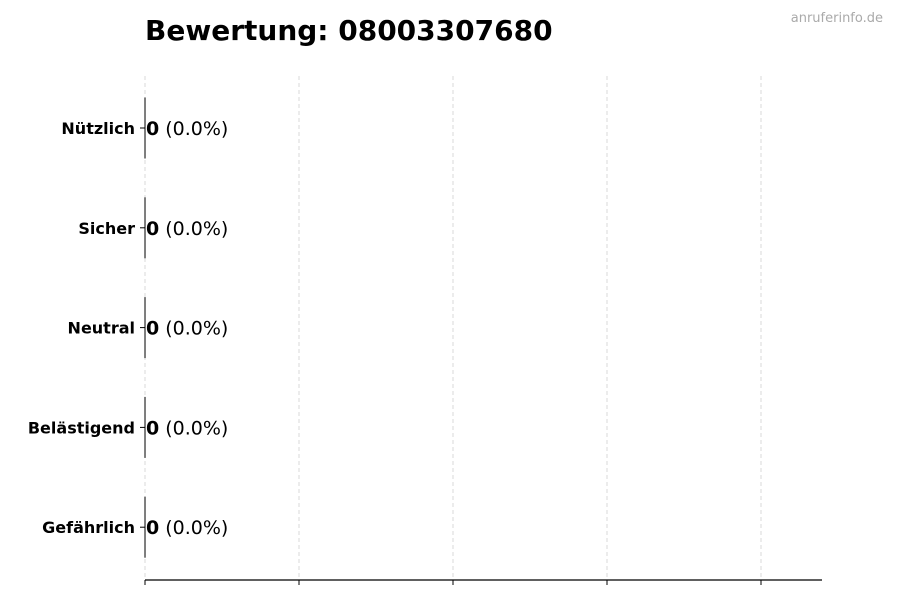  I want to click on category-label: Belästigend, so click(81, 427).